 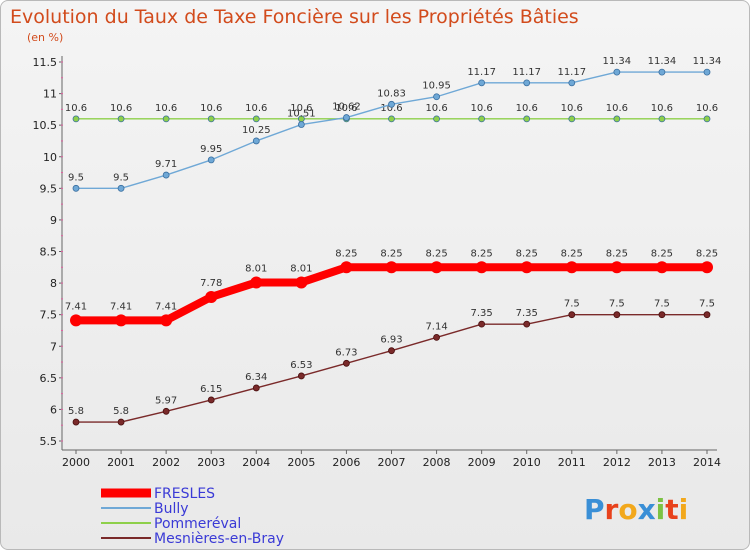 I want to click on x-tick-label: 2002, so click(x=166, y=462).